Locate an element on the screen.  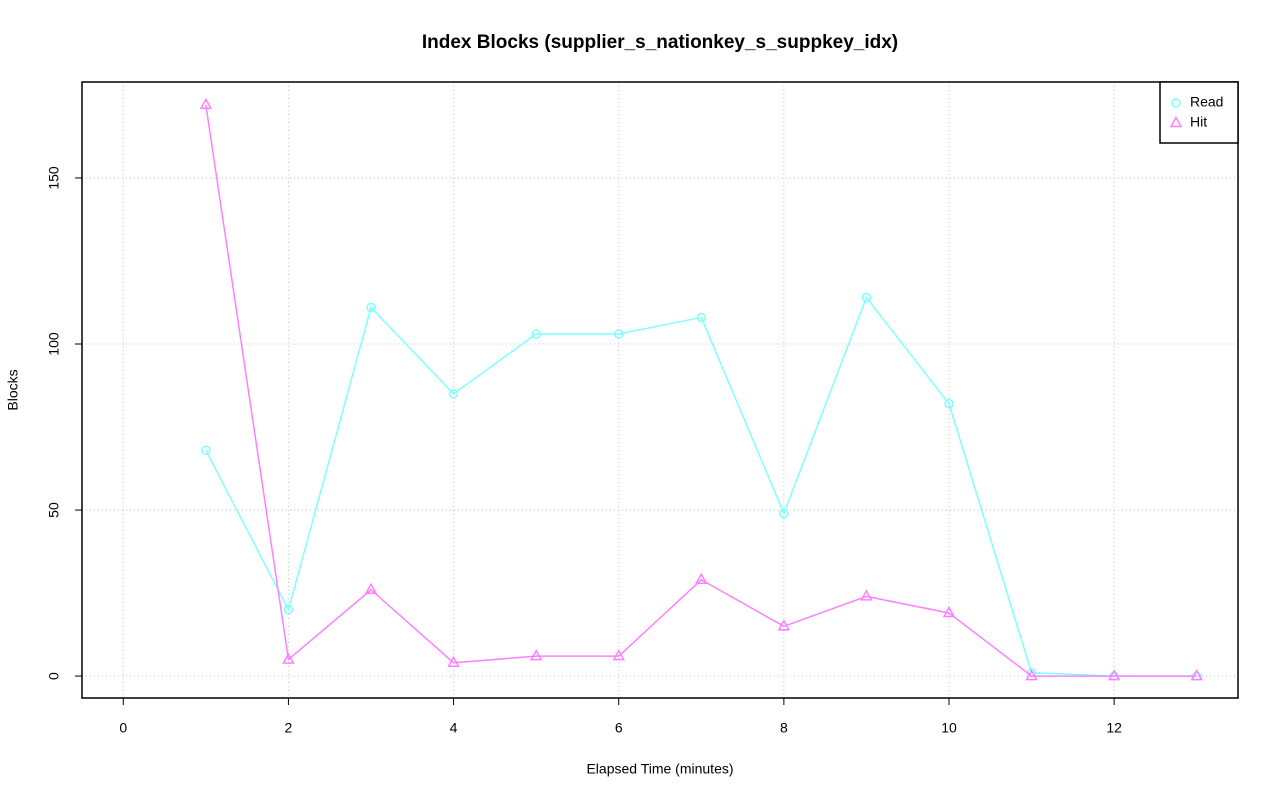
x-tick-label: 12 is located at coordinates (1114, 728).